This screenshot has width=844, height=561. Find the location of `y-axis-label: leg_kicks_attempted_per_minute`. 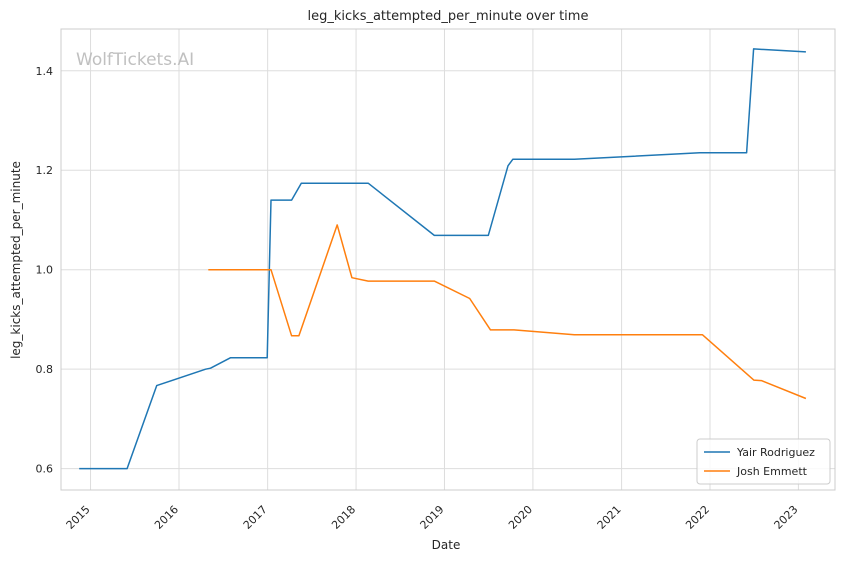

y-axis-label: leg_kicks_attempted_per_minute is located at coordinates (16, 260).